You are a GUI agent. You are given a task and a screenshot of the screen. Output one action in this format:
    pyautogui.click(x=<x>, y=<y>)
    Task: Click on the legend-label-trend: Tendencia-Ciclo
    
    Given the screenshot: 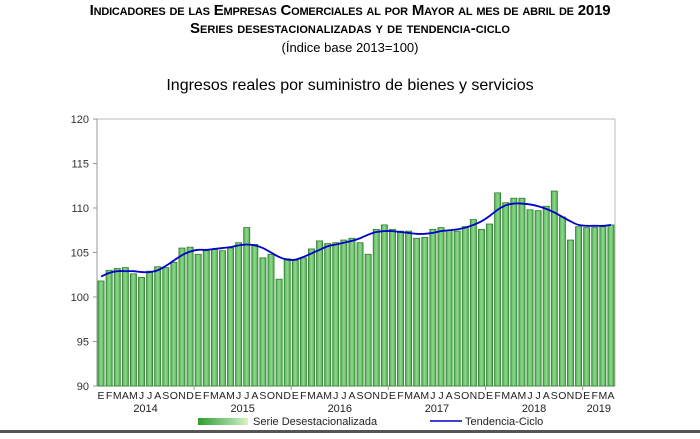 What is the action you would take?
    pyautogui.click(x=504, y=422)
    